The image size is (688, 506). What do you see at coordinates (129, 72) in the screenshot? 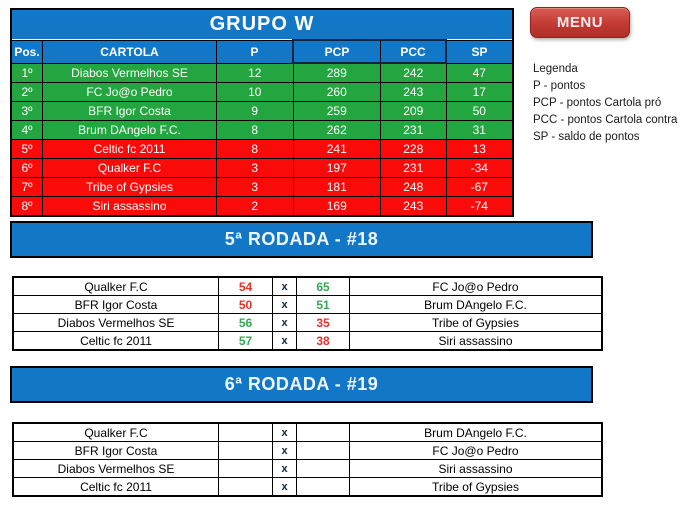
I see `team-cell: Diabos Vermelhos SE` at bounding box center [129, 72].